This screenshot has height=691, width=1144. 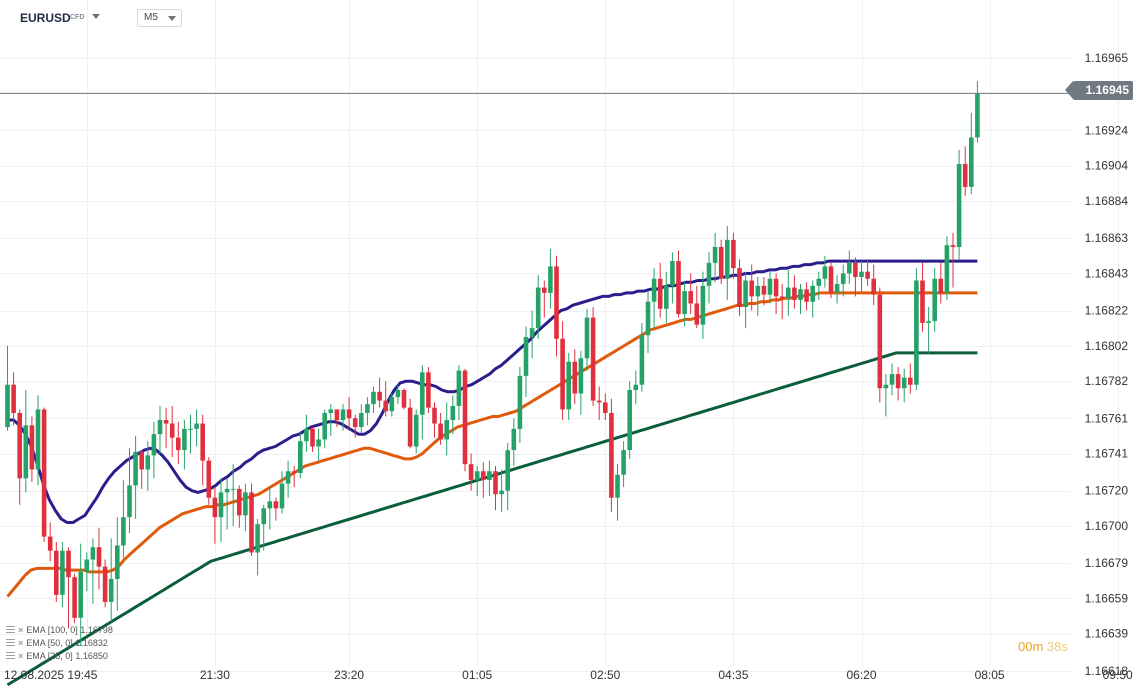 I want to click on chevron-down-icon, so click(x=96, y=16).